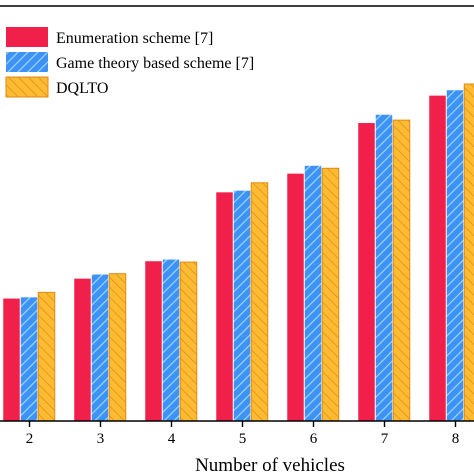 This screenshot has width=474, height=474. What do you see at coordinates (101, 439) in the screenshot?
I see `x-tick-label-3: 3` at bounding box center [101, 439].